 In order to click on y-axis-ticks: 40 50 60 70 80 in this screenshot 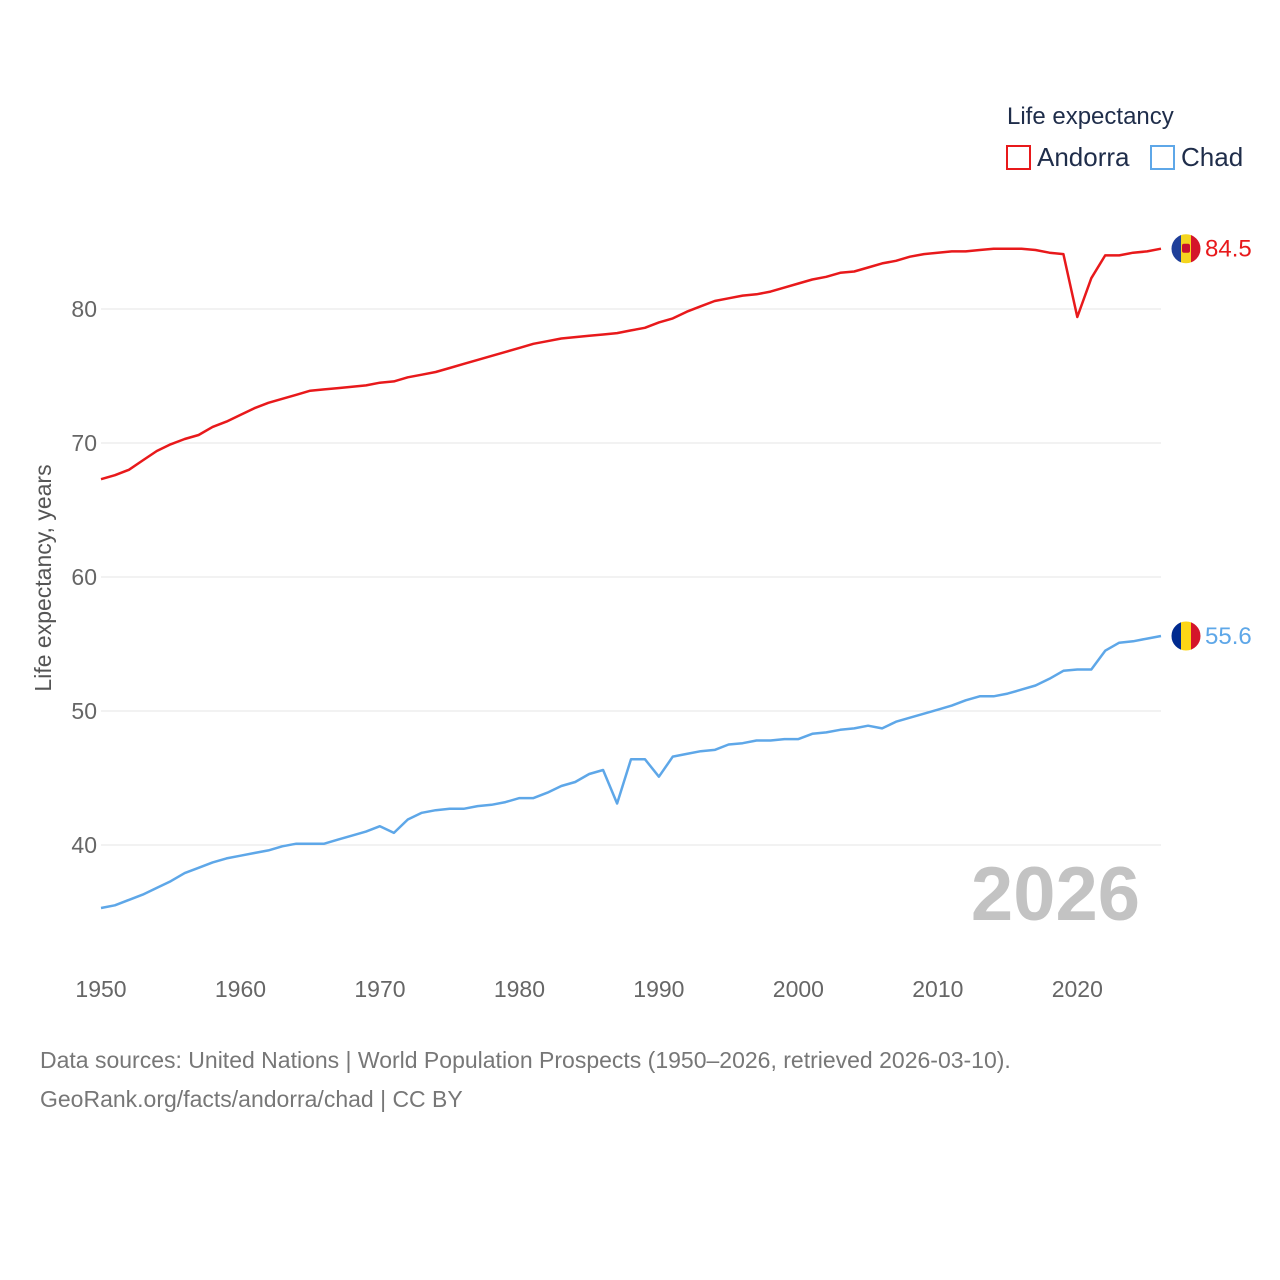, I will do `click(84, 577)`.